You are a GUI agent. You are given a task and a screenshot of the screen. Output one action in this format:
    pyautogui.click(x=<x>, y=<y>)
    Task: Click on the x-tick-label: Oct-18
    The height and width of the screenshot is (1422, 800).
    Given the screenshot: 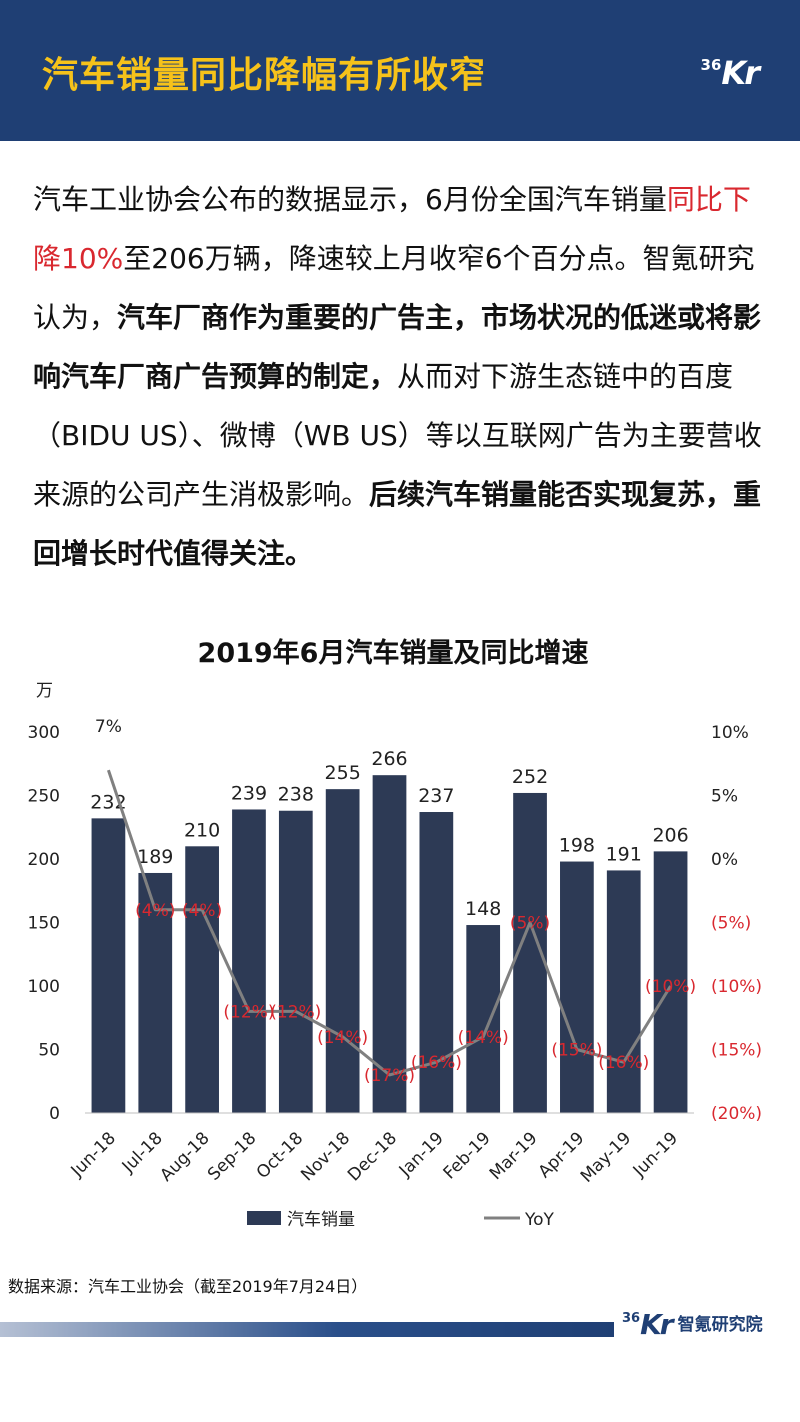 What is the action you would take?
    pyautogui.click(x=280, y=1155)
    